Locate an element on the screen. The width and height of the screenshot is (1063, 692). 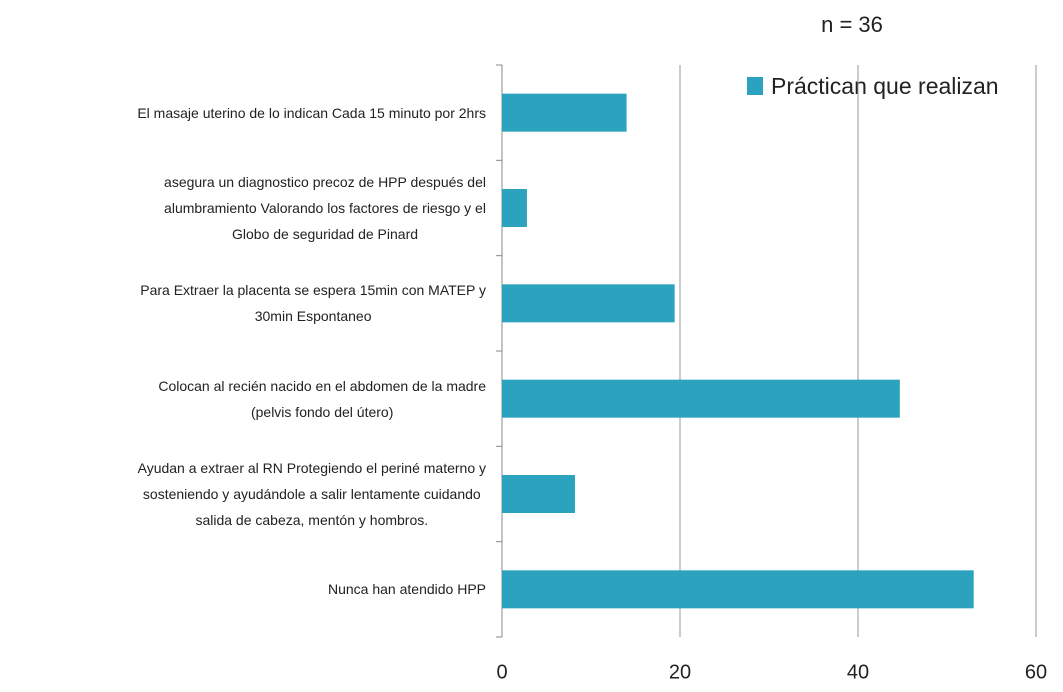
category-label-box: Nunca han atendido HPP is located at coordinates (247, 589).